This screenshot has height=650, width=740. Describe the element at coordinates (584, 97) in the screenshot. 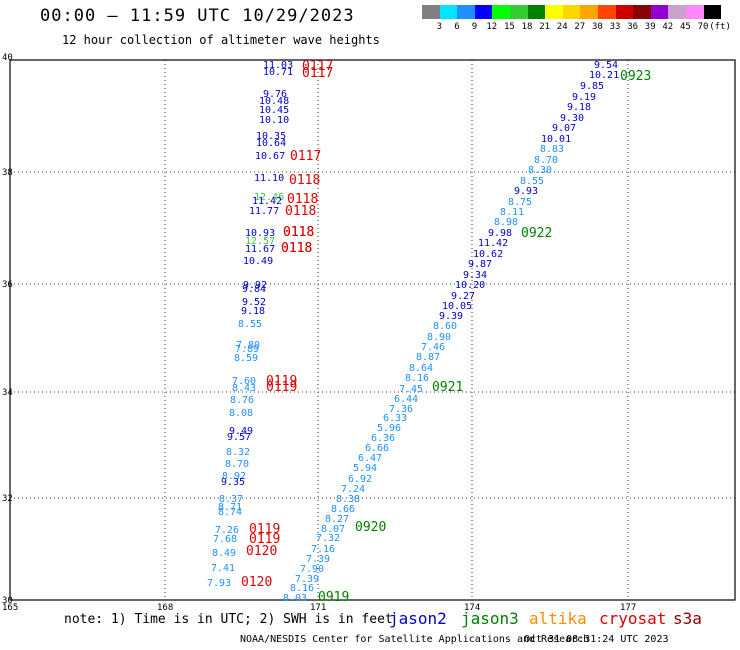

I see `swh-value-east: 9.19` at that location.